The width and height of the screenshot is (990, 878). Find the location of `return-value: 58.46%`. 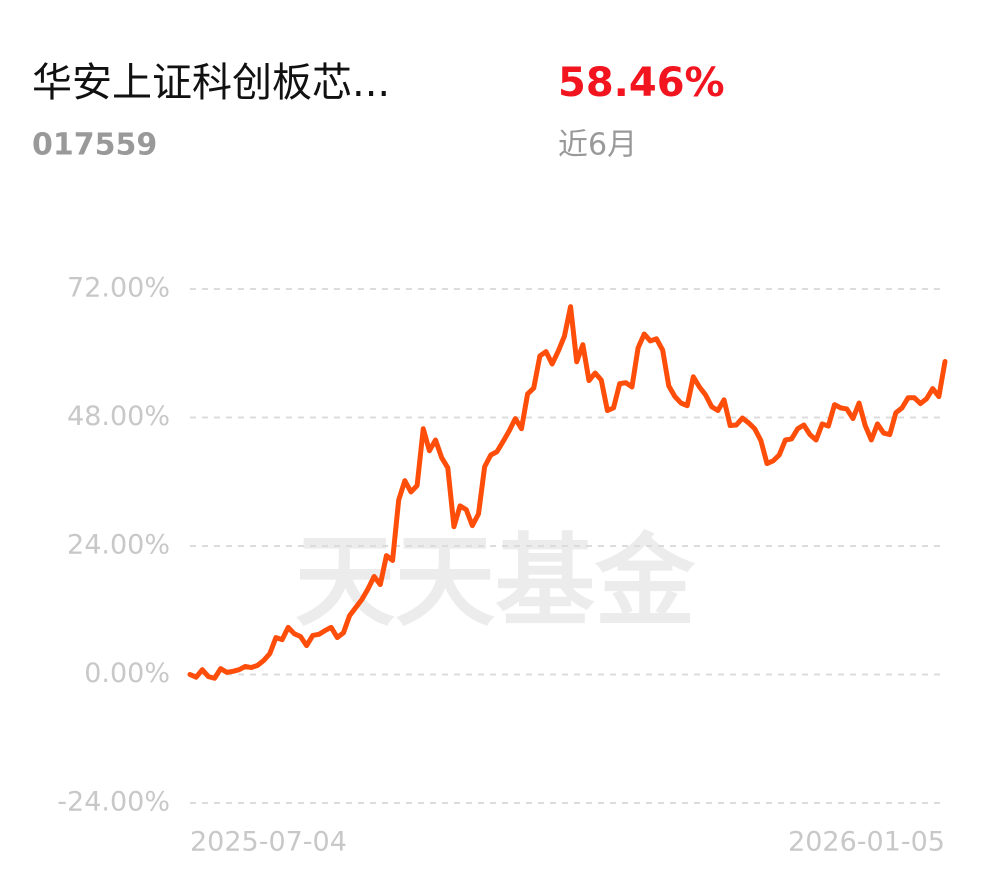

return-value: 58.46% is located at coordinates (641, 83).